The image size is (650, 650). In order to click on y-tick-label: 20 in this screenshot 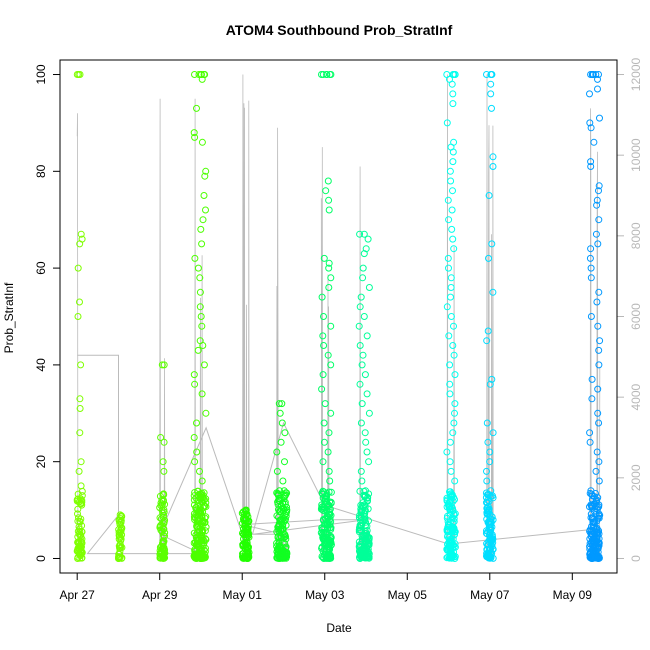, I will do `click(41, 462)`.